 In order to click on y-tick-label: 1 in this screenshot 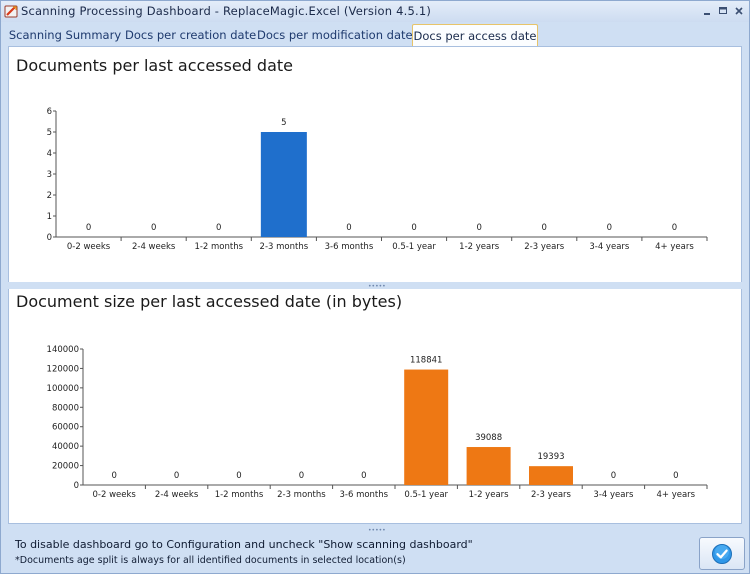, I will do `click(49, 217)`.